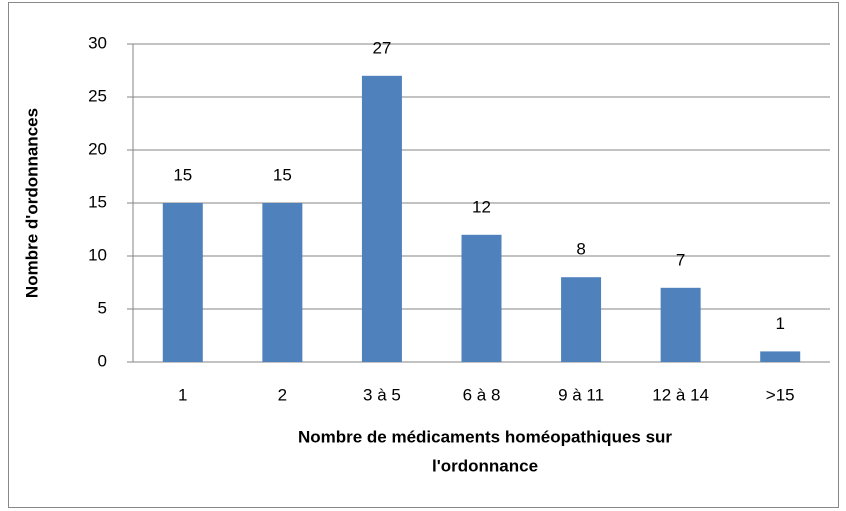  Describe the element at coordinates (580, 249) in the screenshot. I see `data-label: 8` at that location.